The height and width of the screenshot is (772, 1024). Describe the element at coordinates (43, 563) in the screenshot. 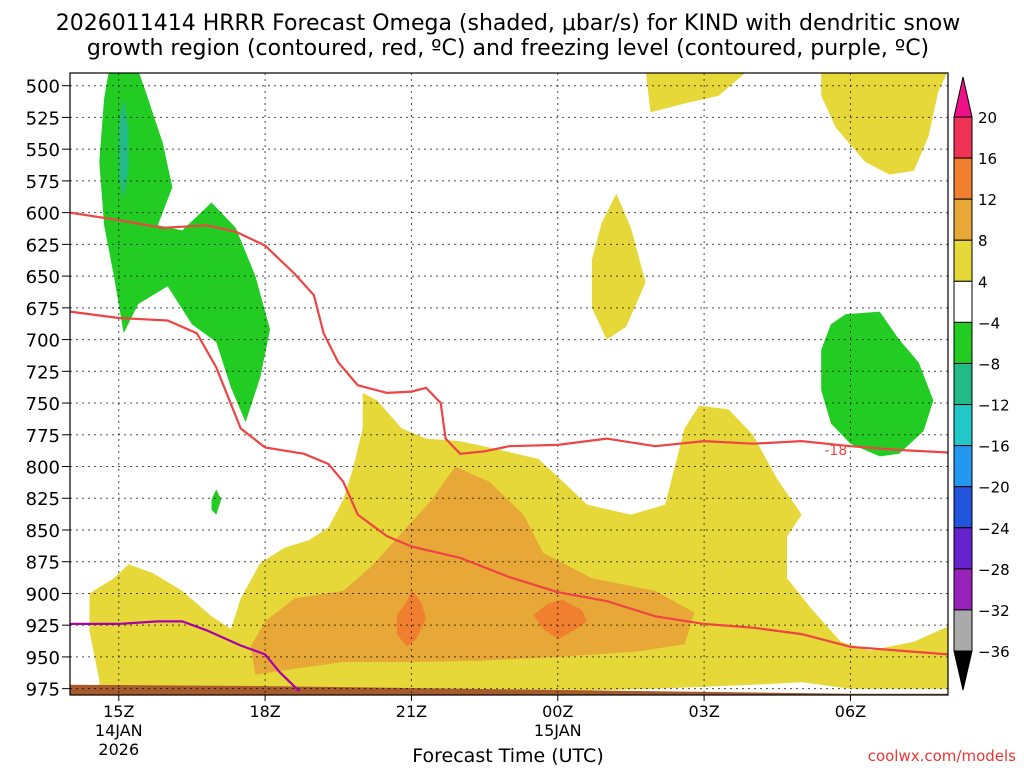

I see `y-tick-label: 875` at that location.